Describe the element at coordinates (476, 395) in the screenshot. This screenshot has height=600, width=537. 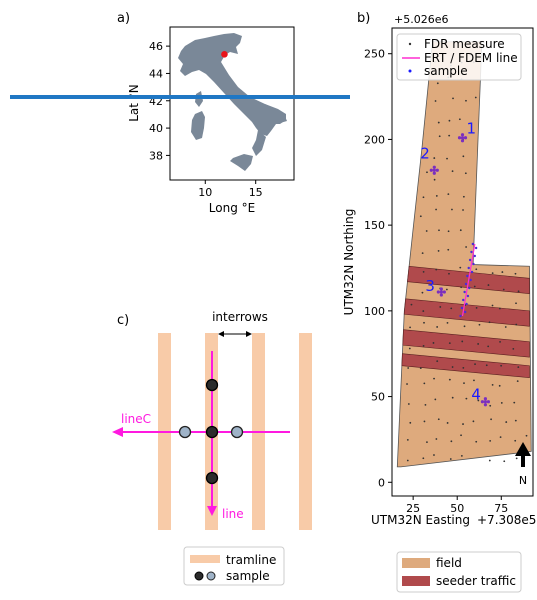
I see `sample-id-label: 4` at that location.